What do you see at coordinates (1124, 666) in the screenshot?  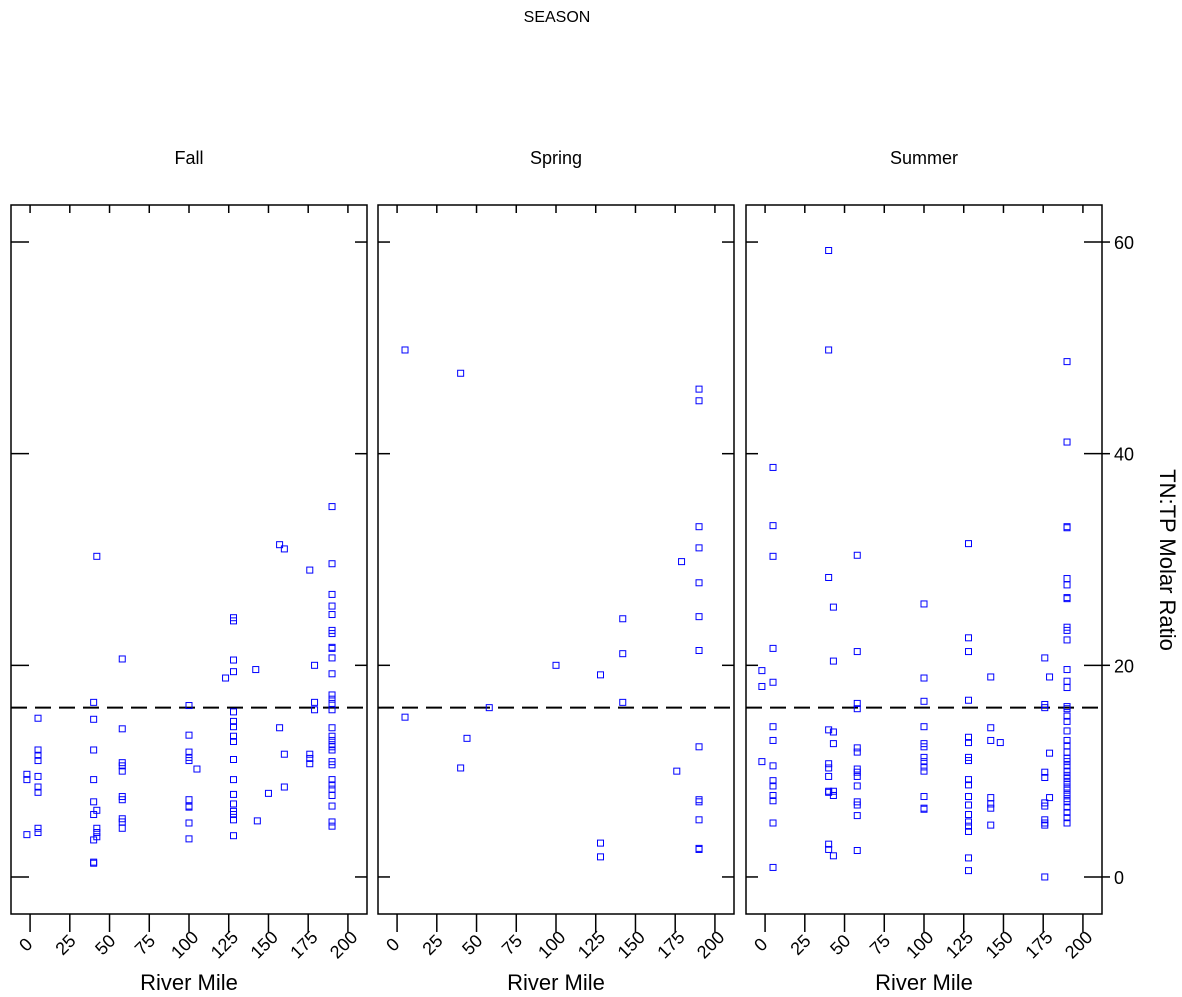 I see `y-tick-label: 20` at bounding box center [1124, 666].